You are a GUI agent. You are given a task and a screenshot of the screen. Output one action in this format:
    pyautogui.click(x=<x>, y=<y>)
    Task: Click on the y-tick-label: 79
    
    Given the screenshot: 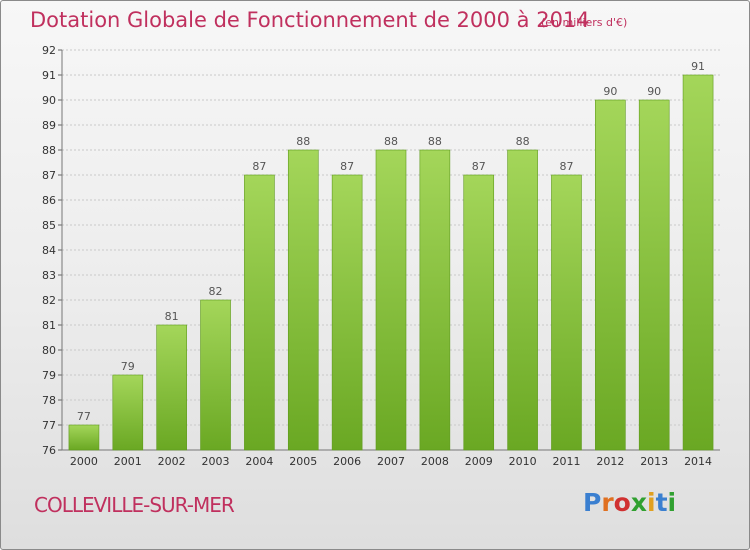 What is the action you would take?
    pyautogui.click(x=49, y=375)
    